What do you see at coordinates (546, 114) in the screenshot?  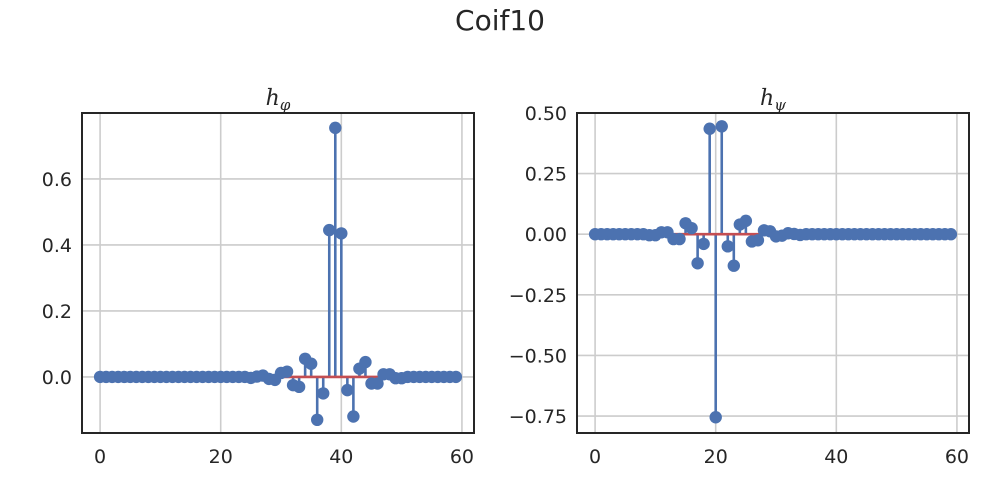 I see `y-tick-label: 0.50` at bounding box center [546, 114].